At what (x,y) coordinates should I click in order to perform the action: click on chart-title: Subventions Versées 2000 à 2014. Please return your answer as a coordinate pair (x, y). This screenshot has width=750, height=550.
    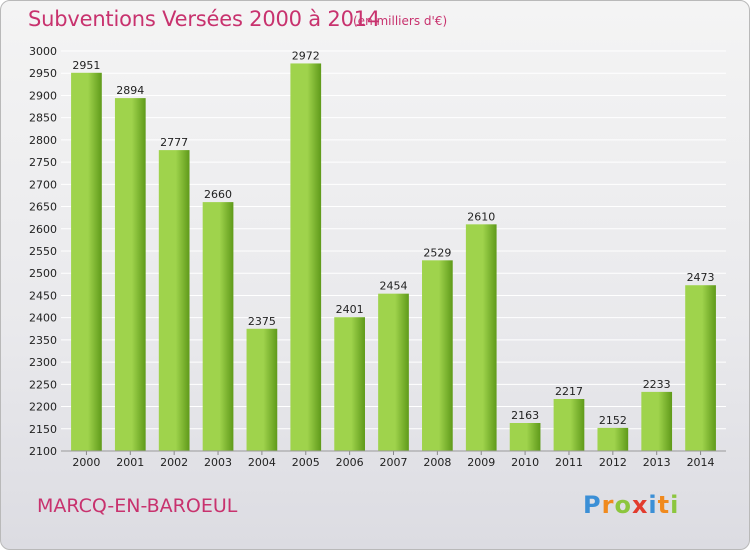
    Looking at the image, I should click on (204, 19).